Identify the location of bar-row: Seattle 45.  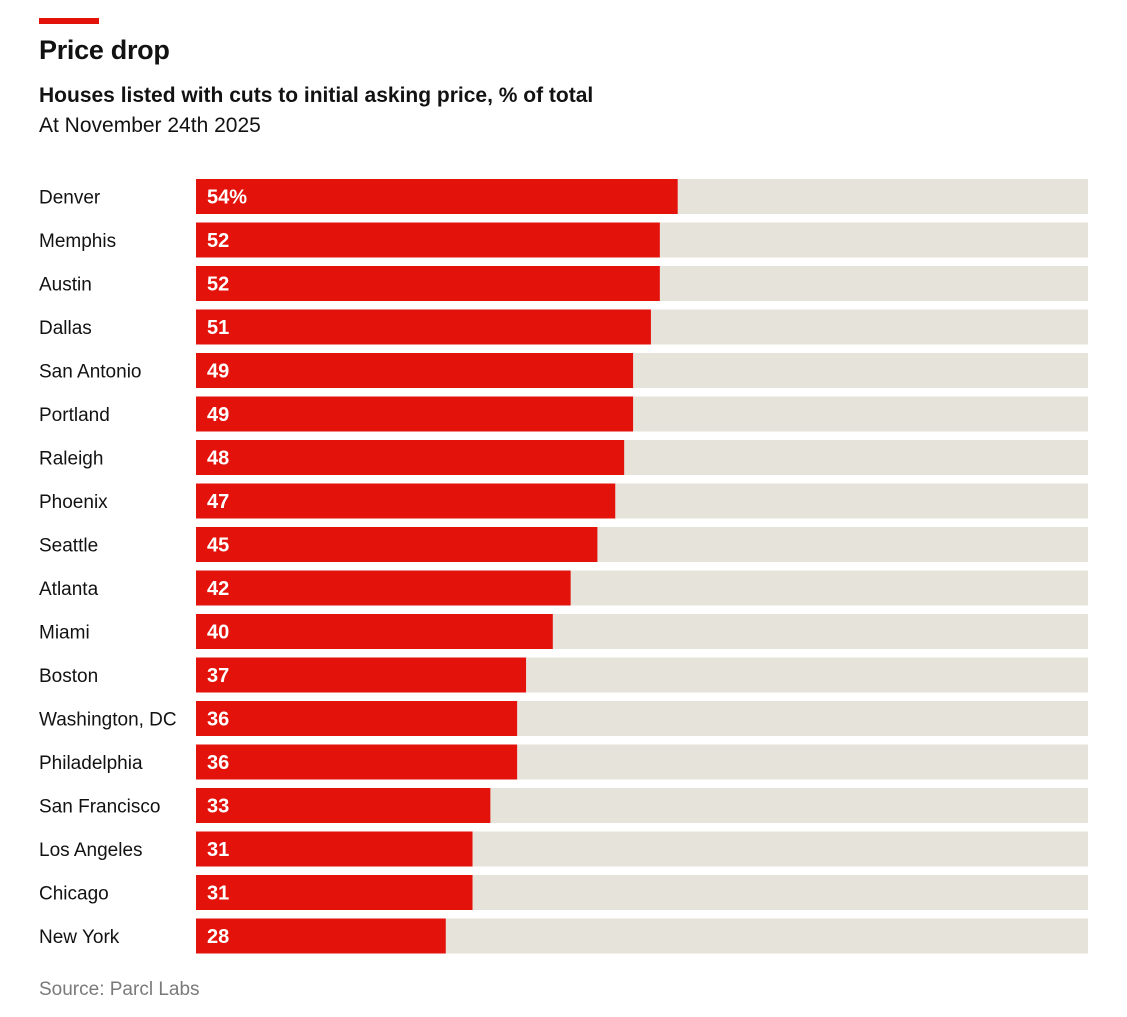
(563, 544).